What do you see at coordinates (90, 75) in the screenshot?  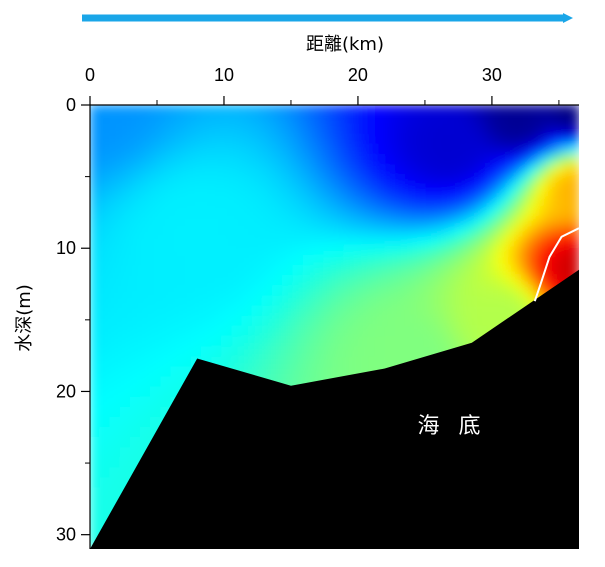 I see `x-tick-label: 0` at bounding box center [90, 75].